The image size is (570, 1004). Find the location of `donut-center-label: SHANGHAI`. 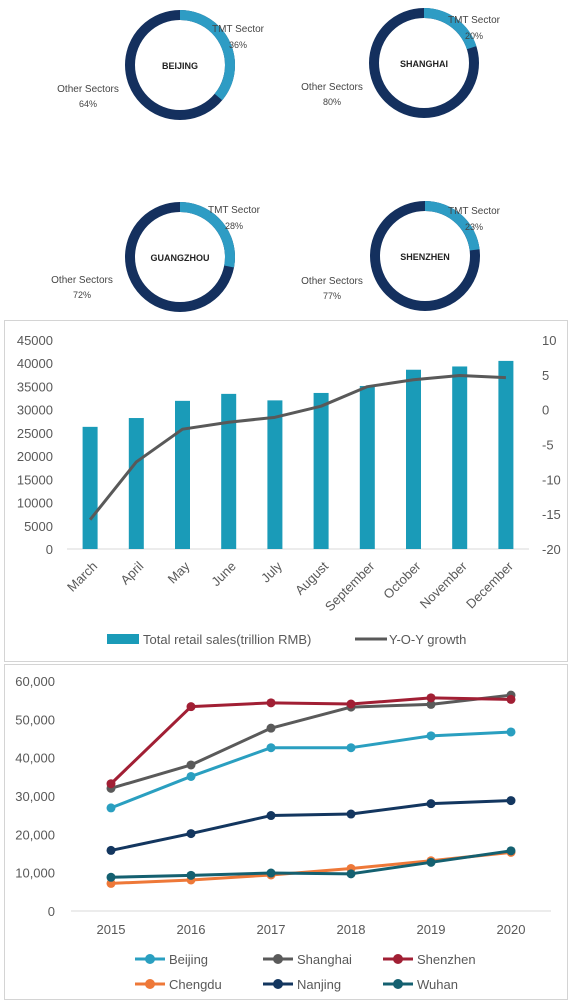

donut-center-label: SHANGHAI is located at coordinates (424, 64).